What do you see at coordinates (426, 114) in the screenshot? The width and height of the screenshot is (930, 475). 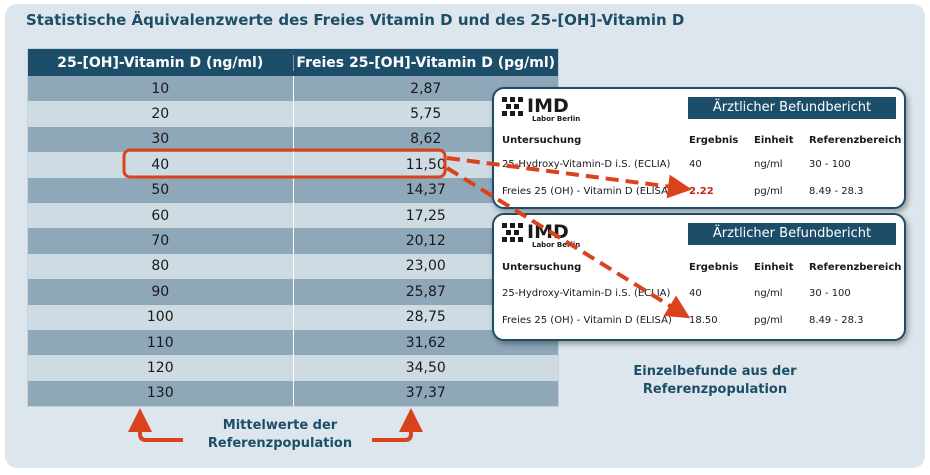 I see `cell-free-vitamin-d: 5,75` at bounding box center [426, 114].